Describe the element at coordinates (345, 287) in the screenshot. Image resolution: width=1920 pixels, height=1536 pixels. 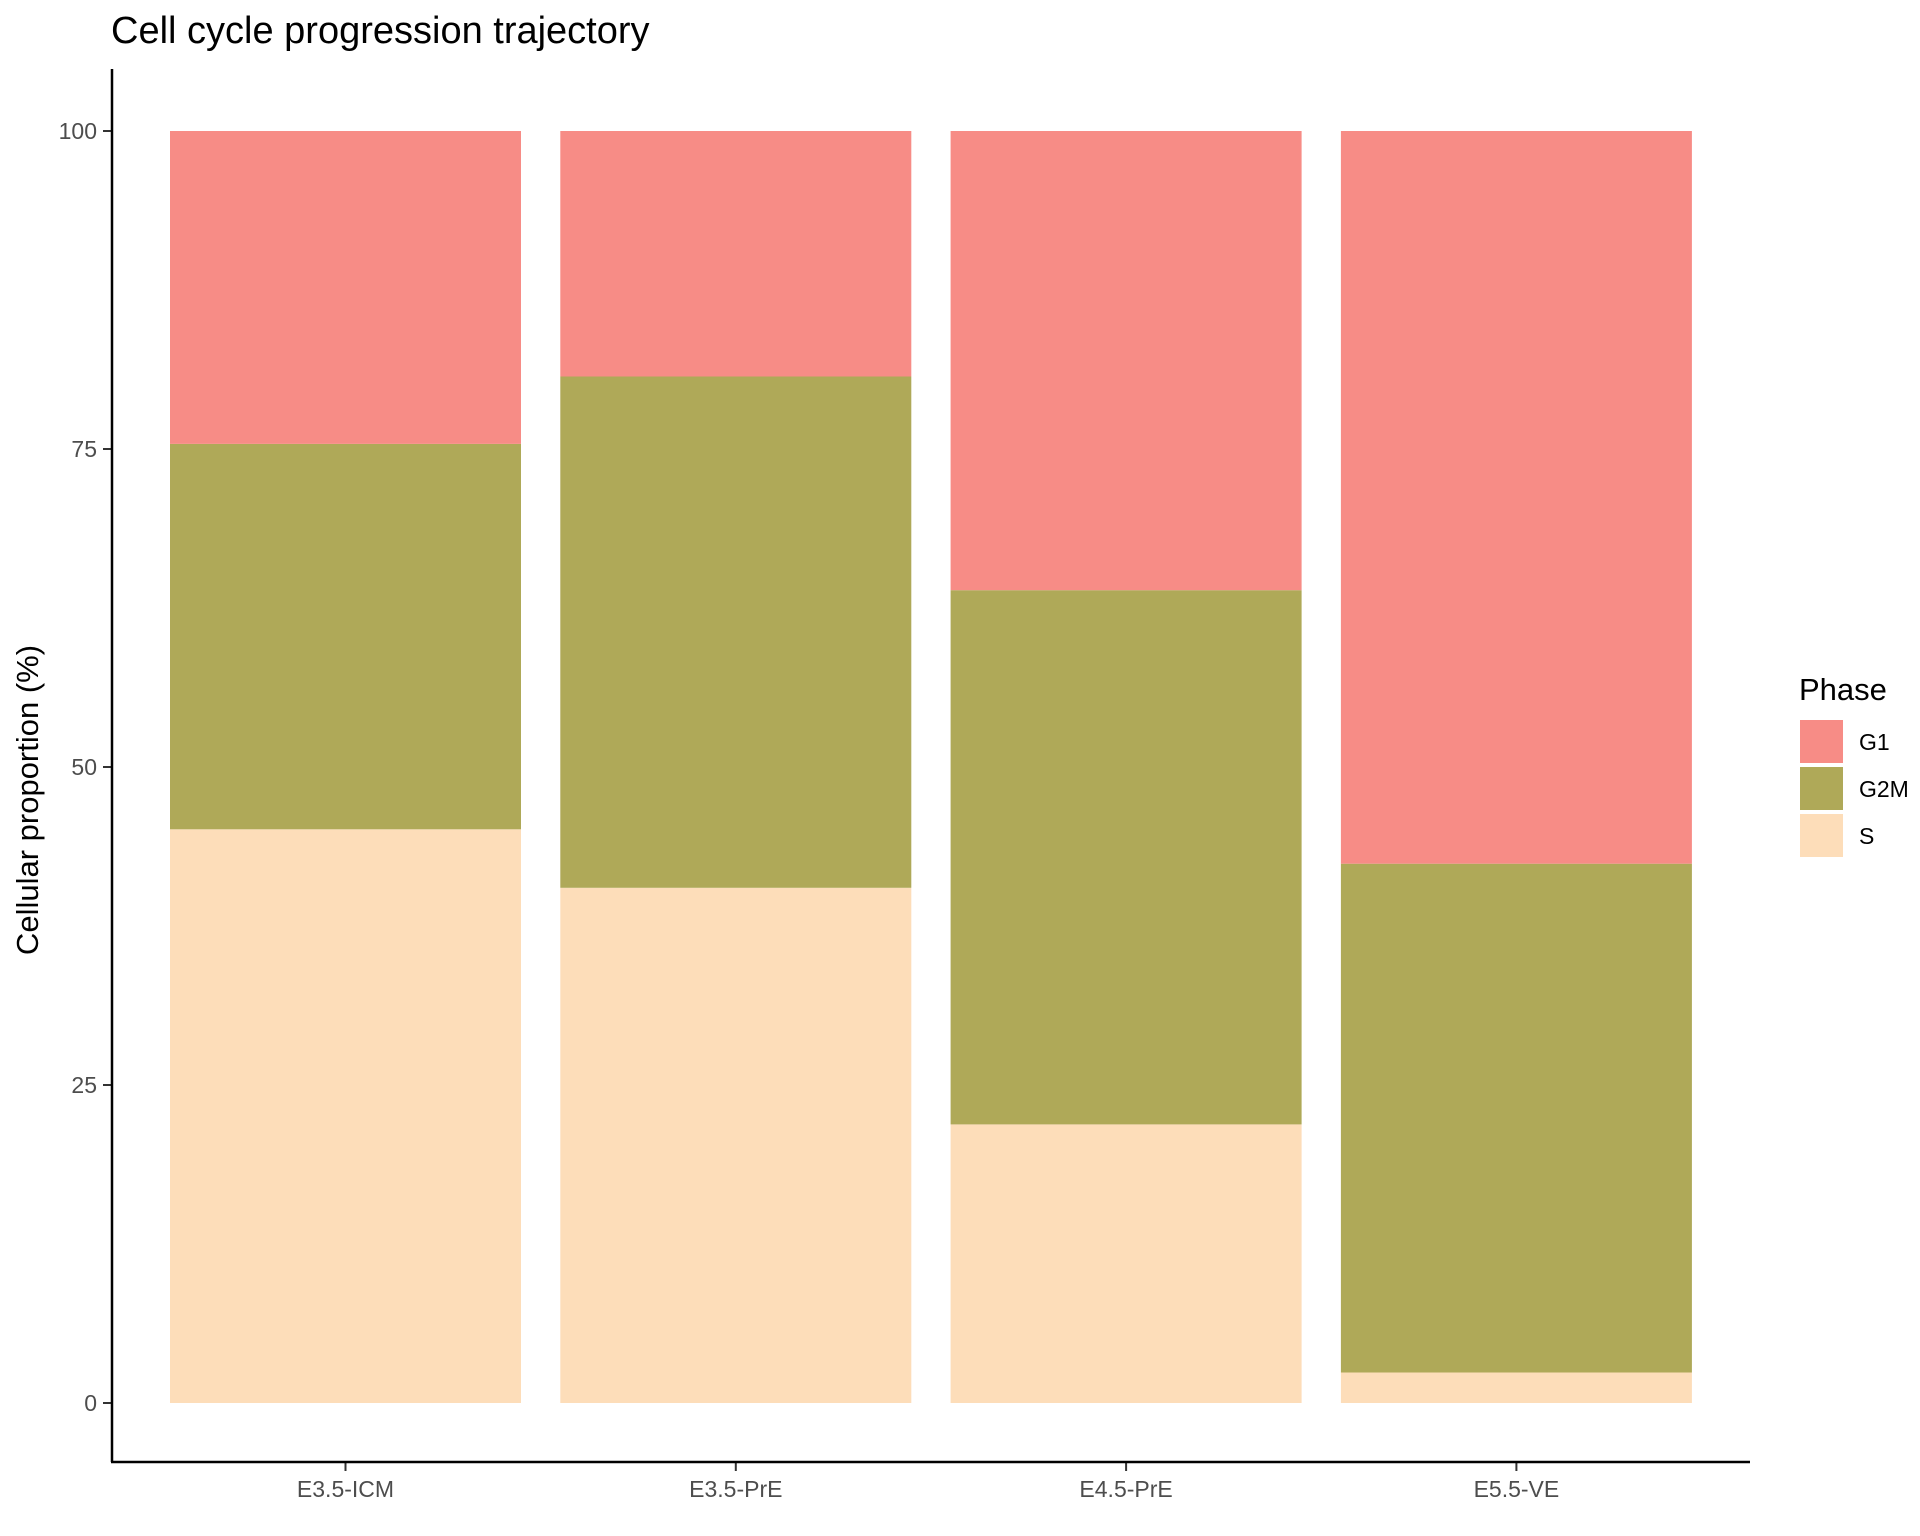
I see `bar-segment-g1-e3-5-icm` at that location.